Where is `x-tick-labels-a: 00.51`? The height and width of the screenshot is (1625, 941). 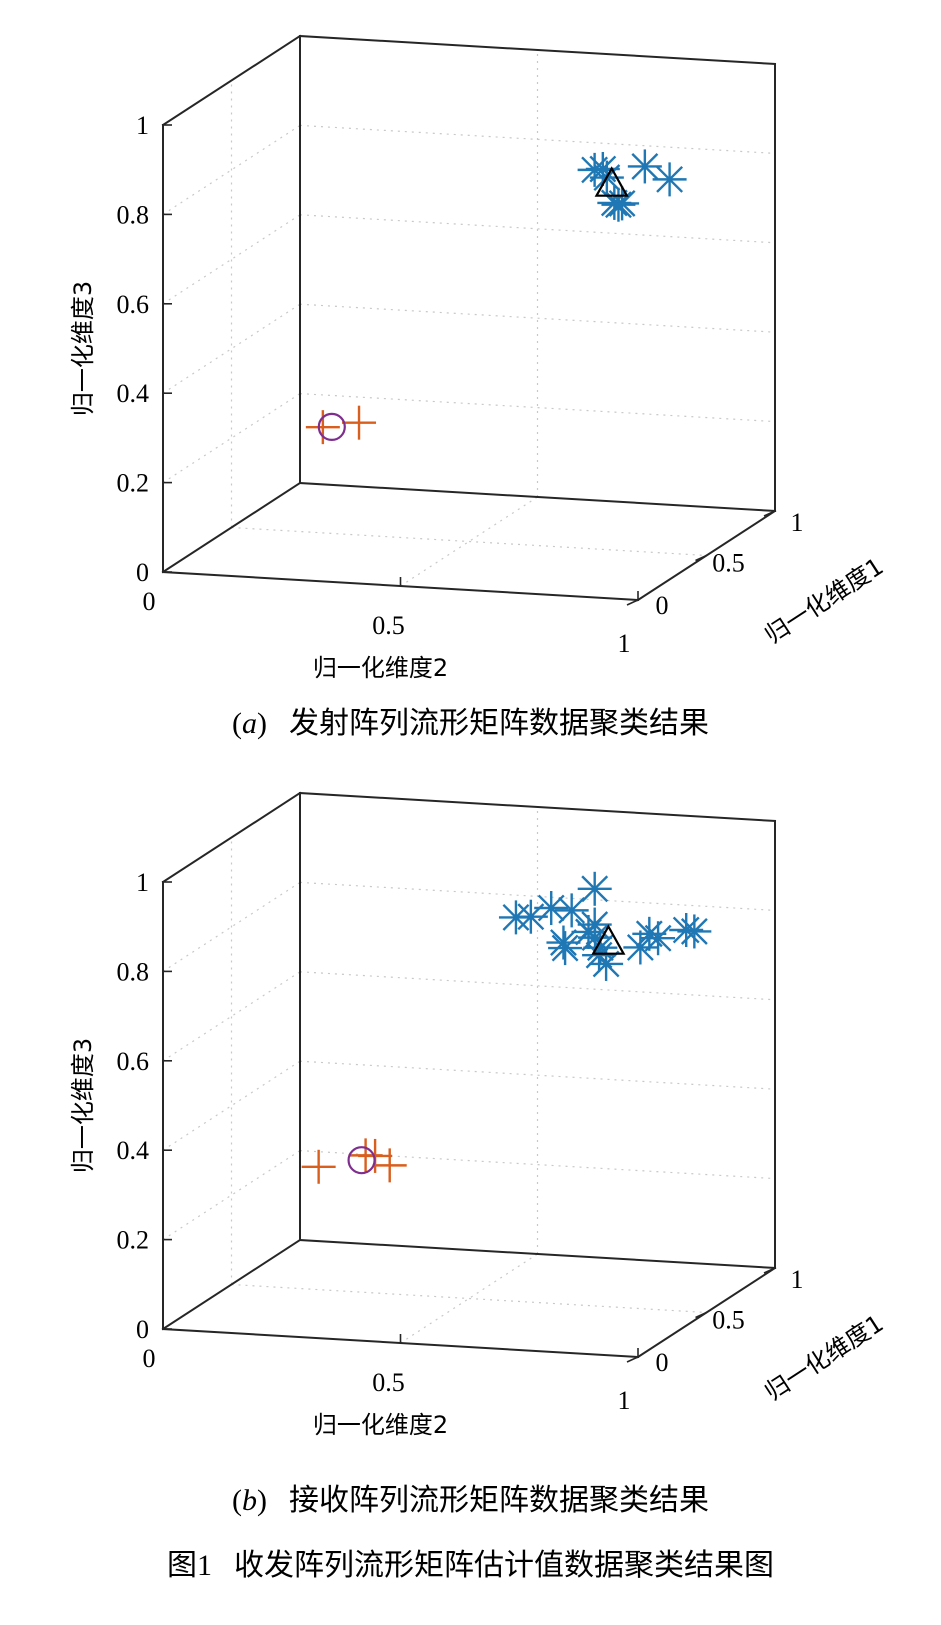
x-tick-labels-a: 00.51 is located at coordinates (730, 564).